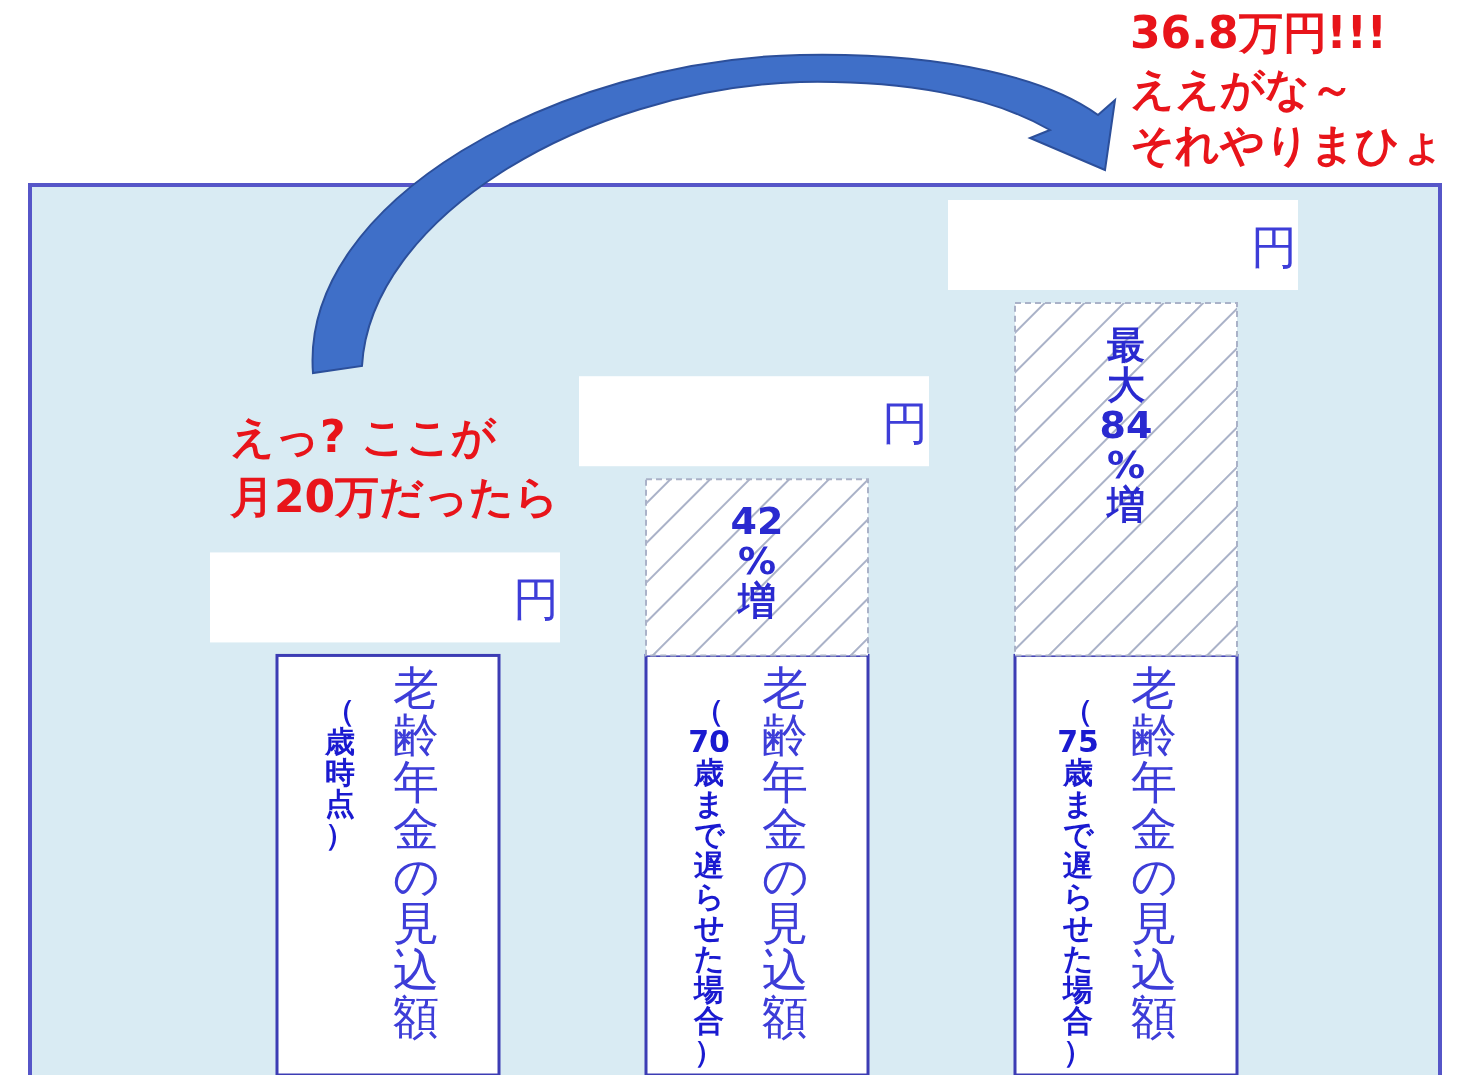 Image resolution: width=1461 pixels, height=1075 pixels. Describe the element at coordinates (1078, 881) in the screenshot. I see `text: （75歳まで遅らせた場合）` at that location.